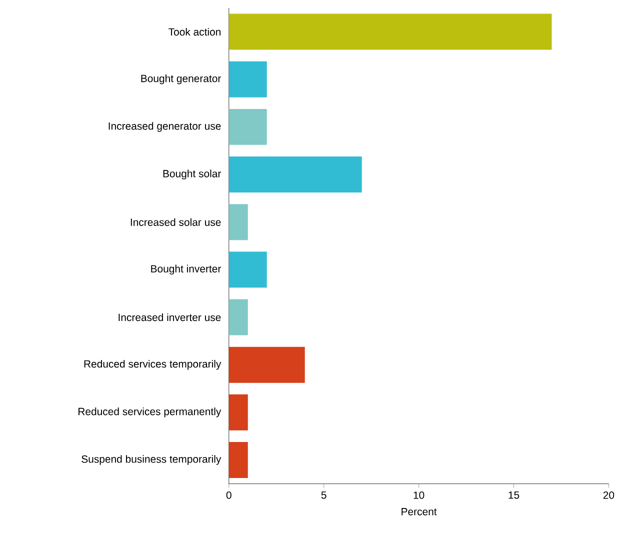 This screenshot has height=543, width=618. What do you see at coordinates (150, 413) in the screenshot?
I see `y-tick-label: Reduced services permanently` at bounding box center [150, 413].